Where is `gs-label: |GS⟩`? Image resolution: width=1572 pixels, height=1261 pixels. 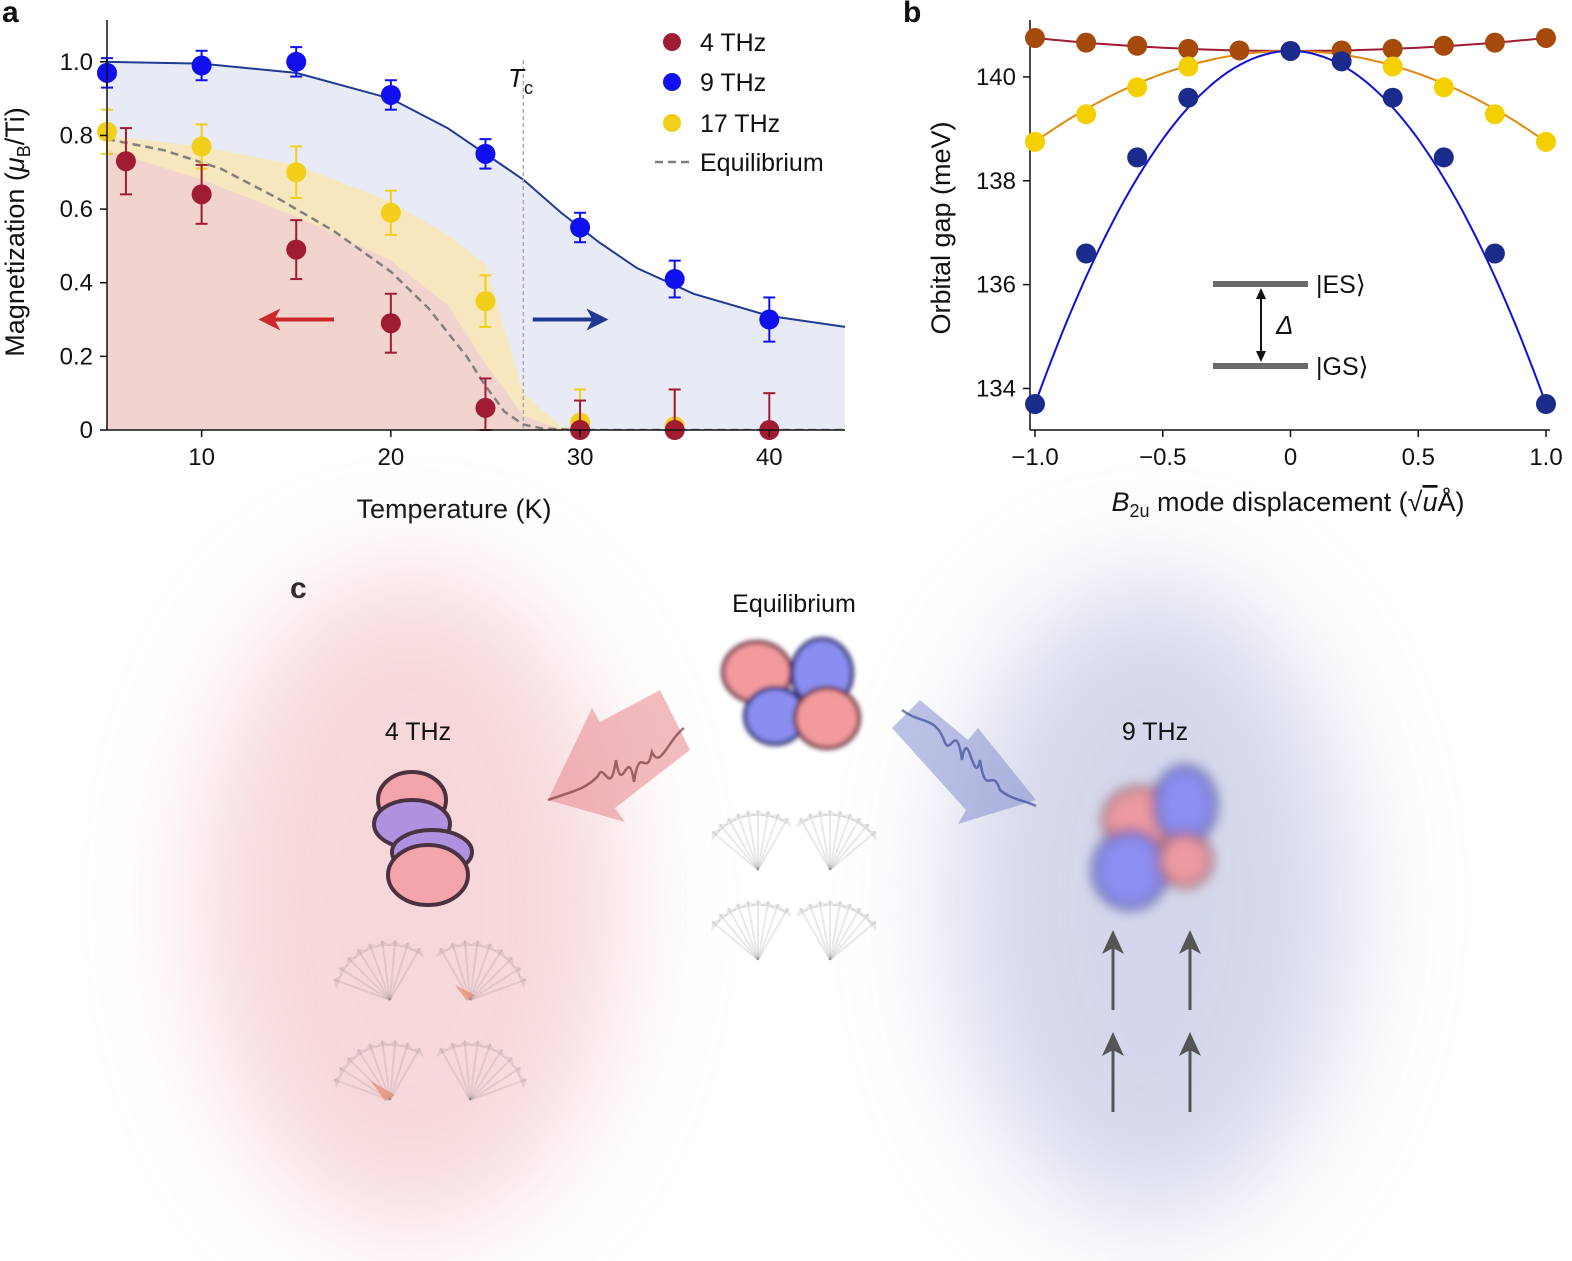 gs-label: |GS⟩ is located at coordinates (1342, 367).